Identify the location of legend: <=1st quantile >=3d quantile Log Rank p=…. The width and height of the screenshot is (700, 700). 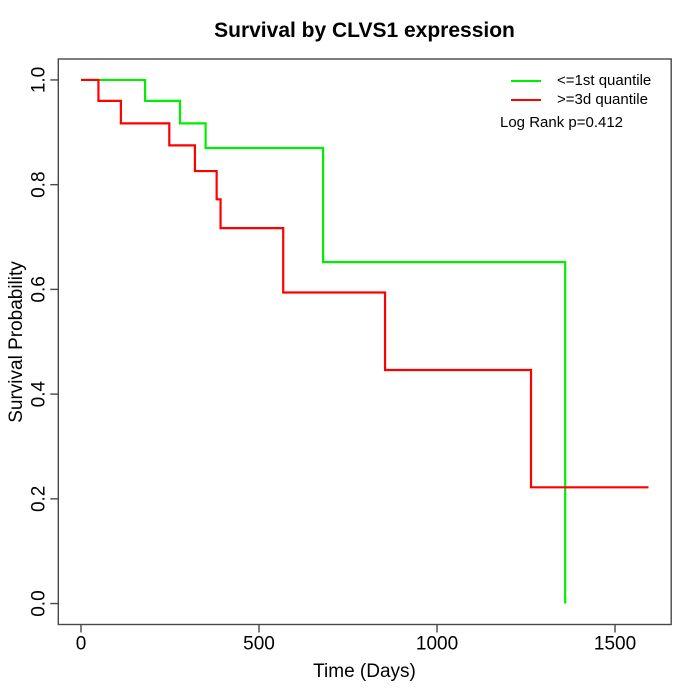
(575, 101).